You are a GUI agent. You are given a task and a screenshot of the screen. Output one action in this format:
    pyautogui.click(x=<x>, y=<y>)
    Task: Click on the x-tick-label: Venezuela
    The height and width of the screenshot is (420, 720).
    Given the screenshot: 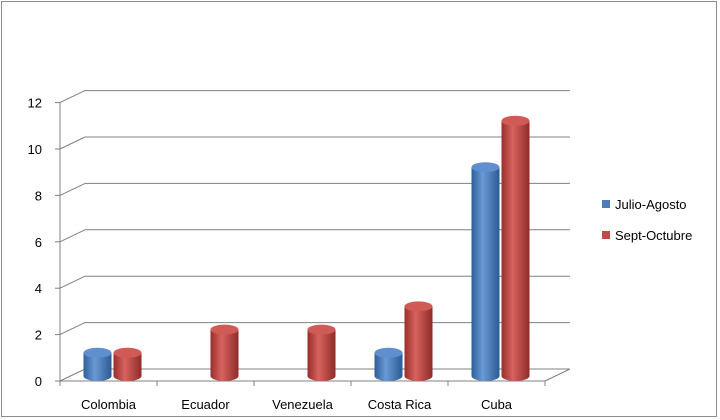 What is the action you would take?
    pyautogui.click(x=302, y=404)
    